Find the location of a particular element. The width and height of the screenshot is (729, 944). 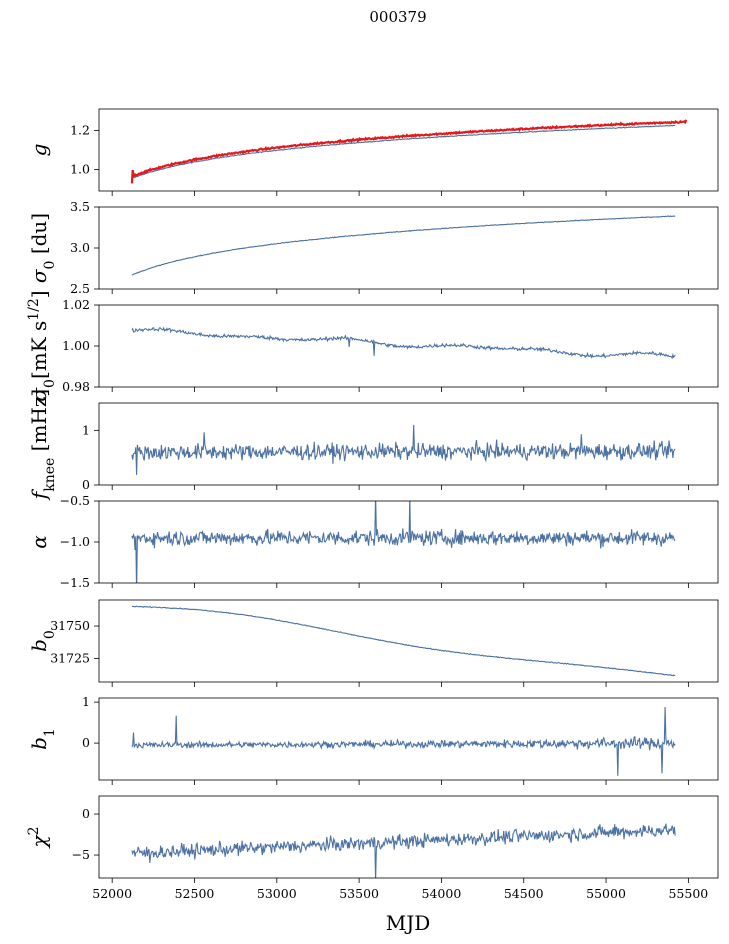

y-tick-label-chi2-1: 0 is located at coordinates (86, 813).